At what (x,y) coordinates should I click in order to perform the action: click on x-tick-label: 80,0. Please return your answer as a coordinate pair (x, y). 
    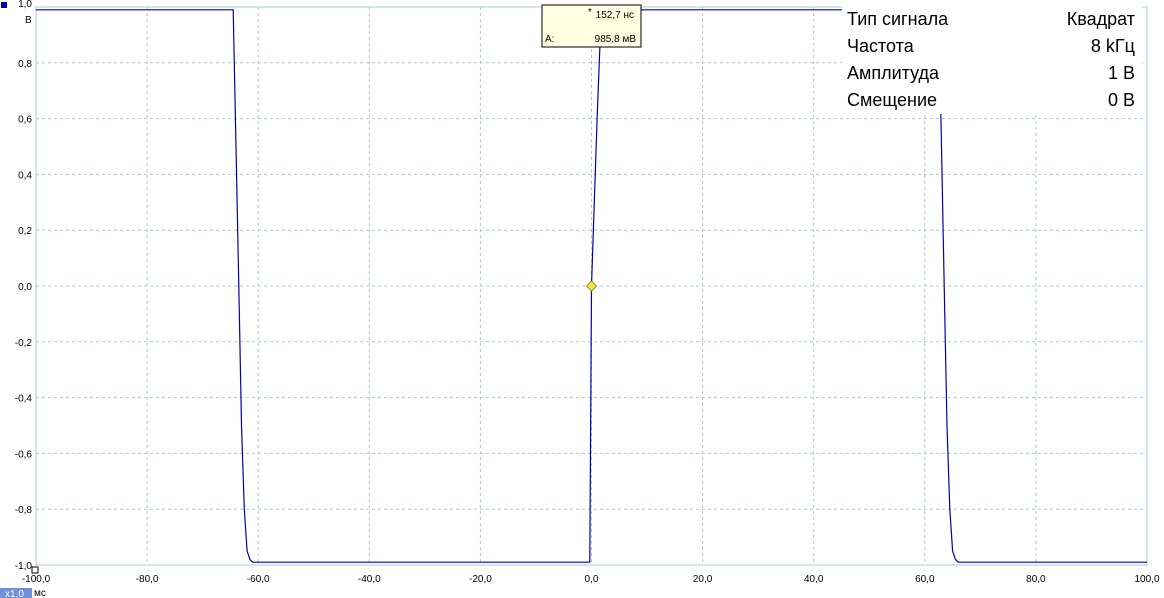
    Looking at the image, I should click on (1036, 579).